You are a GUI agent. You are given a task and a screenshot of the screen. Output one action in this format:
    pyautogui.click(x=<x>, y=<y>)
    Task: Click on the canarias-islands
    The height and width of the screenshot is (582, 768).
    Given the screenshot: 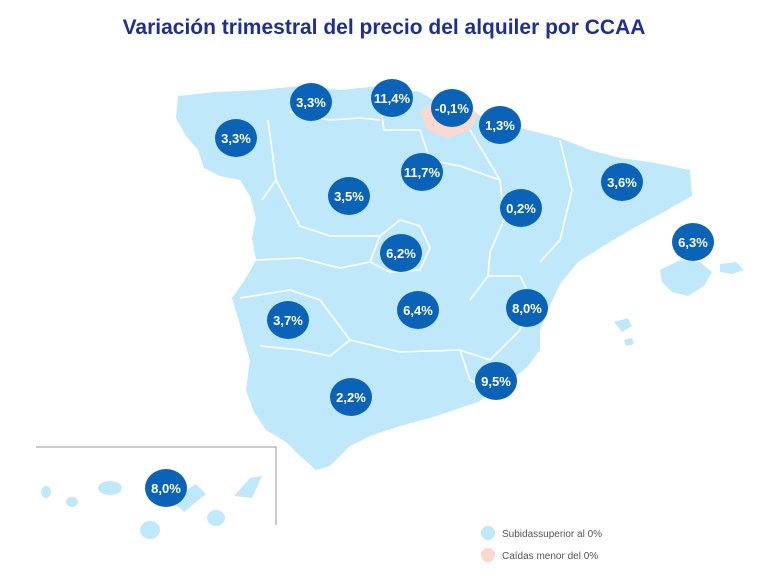 What is the action you would take?
    pyautogui.click(x=151, y=507)
    